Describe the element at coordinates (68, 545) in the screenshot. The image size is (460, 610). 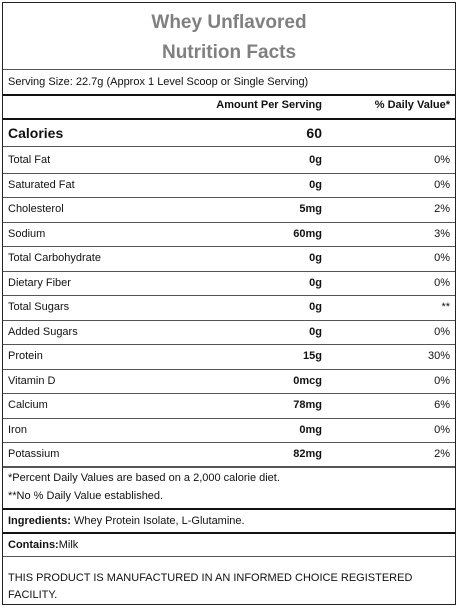
I see `contains-text: Milk` at that location.